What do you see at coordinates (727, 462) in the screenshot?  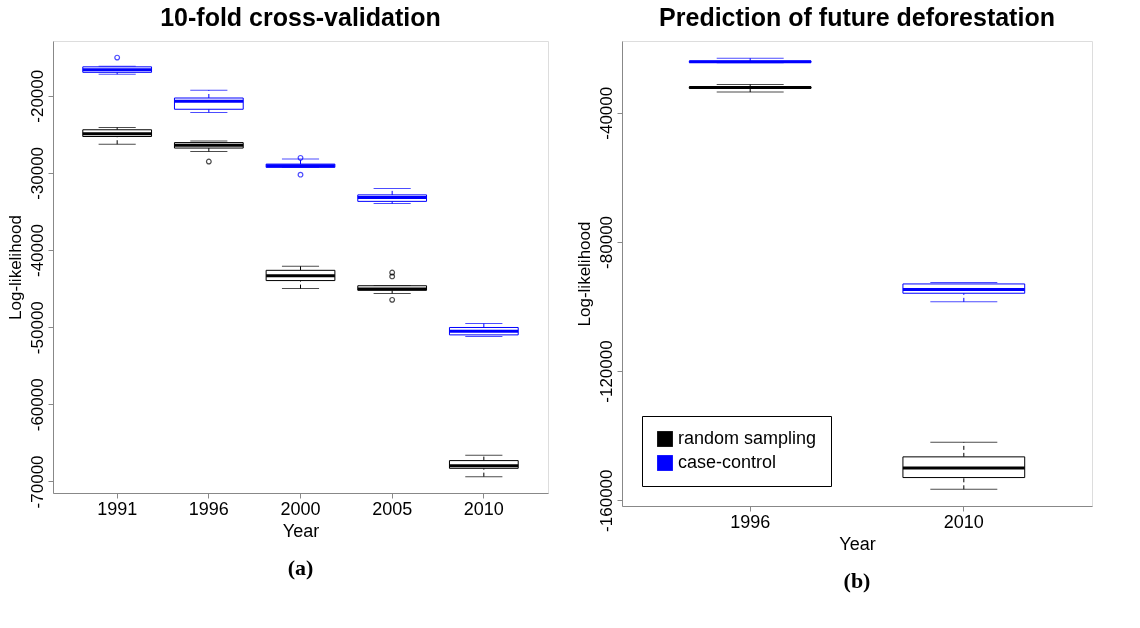 I see `legend-label: case-control` at bounding box center [727, 462].